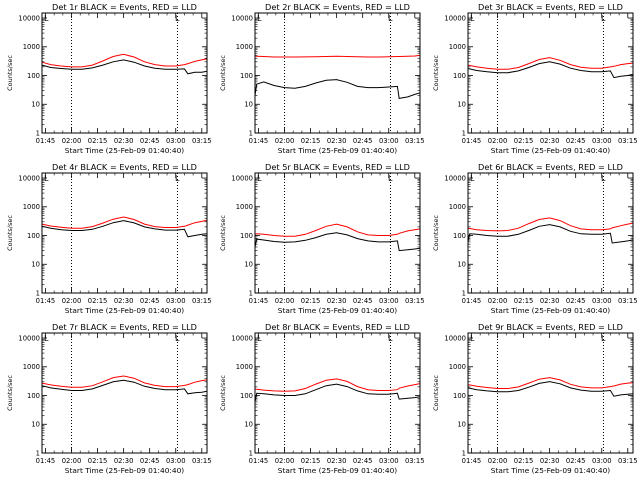 This screenshot has width=640, height=480. I want to click on panel-title: Det 1r BLACK = Events, RED = LLD, so click(124, 7).